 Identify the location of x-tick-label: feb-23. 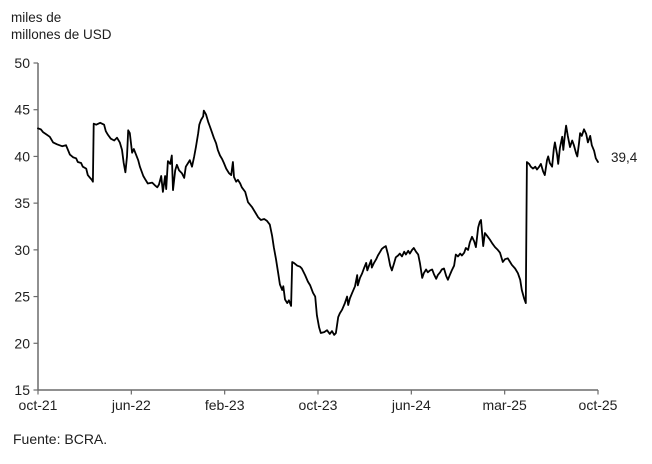
(225, 405).